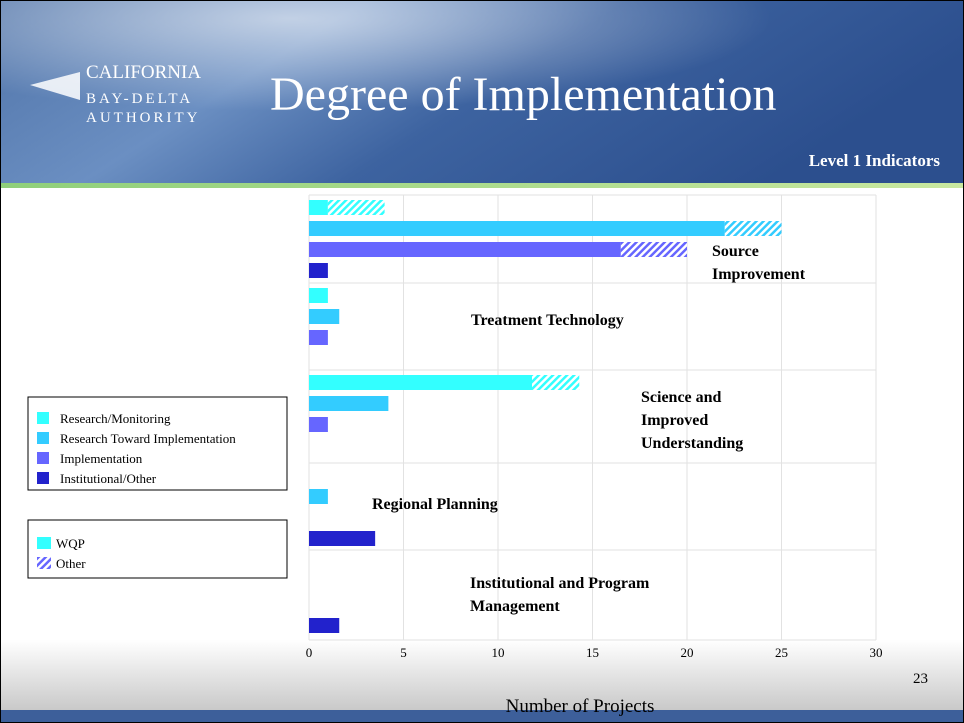 The height and width of the screenshot is (723, 964). Describe the element at coordinates (403, 652) in the screenshot. I see `x-tick-label: 5` at that location.